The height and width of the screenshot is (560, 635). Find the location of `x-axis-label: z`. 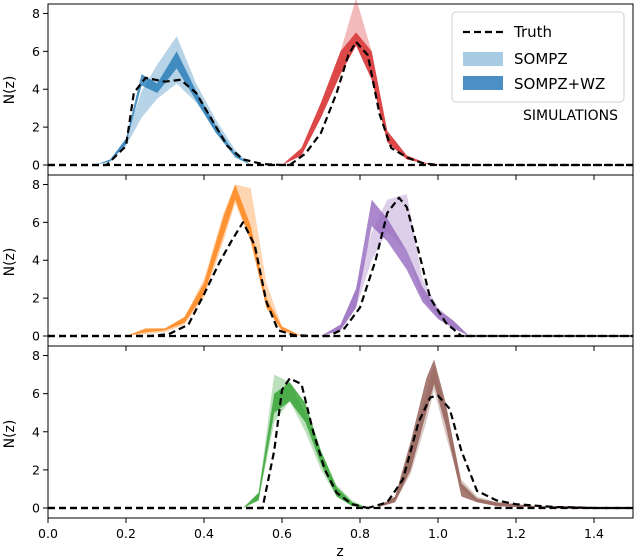

x-axis-label: z is located at coordinates (339, 552).